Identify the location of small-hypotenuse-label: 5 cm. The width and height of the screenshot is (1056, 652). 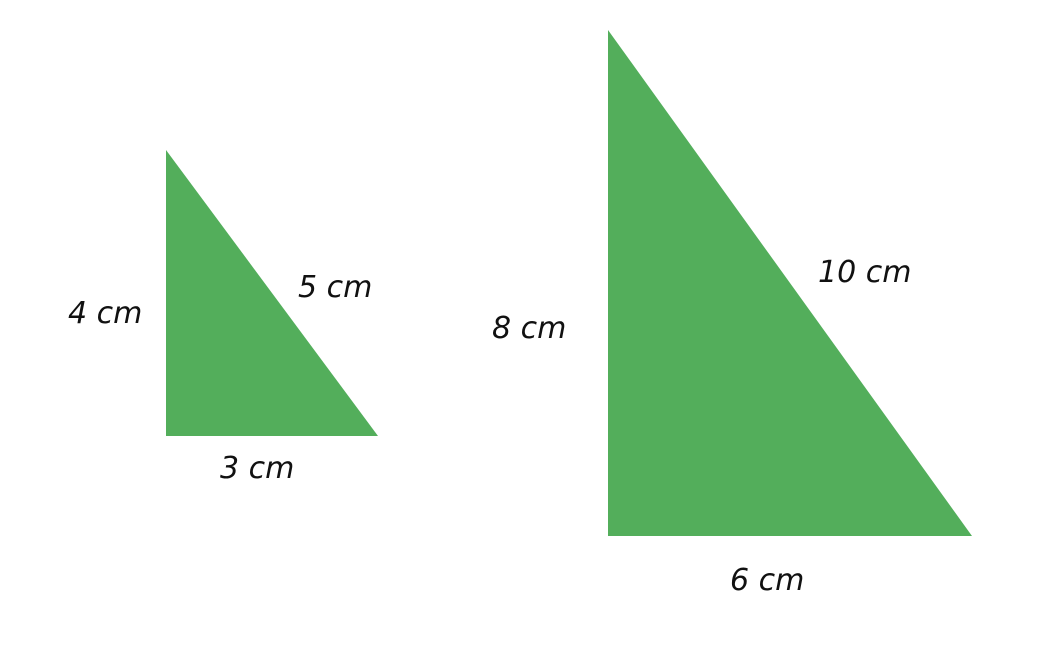
(335, 287).